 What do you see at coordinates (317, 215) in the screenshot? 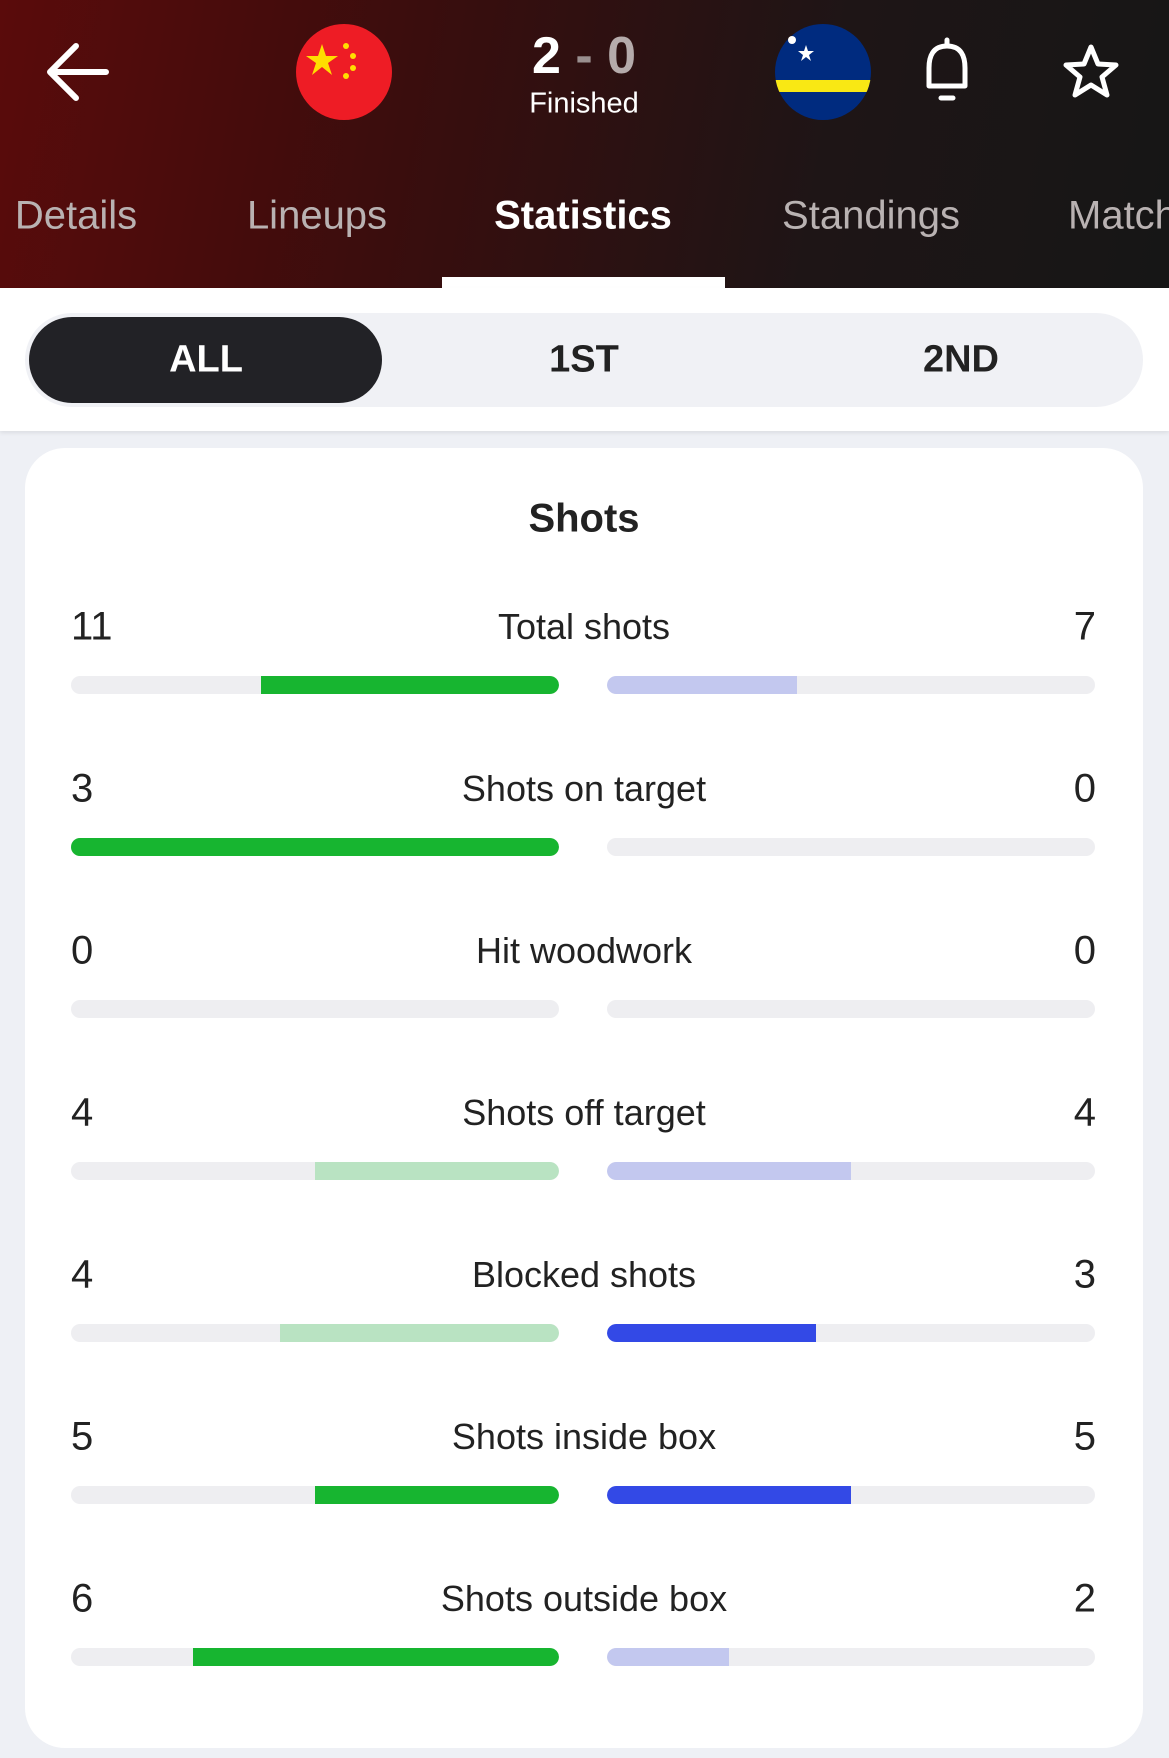
I see `tab: Lineups` at bounding box center [317, 215].